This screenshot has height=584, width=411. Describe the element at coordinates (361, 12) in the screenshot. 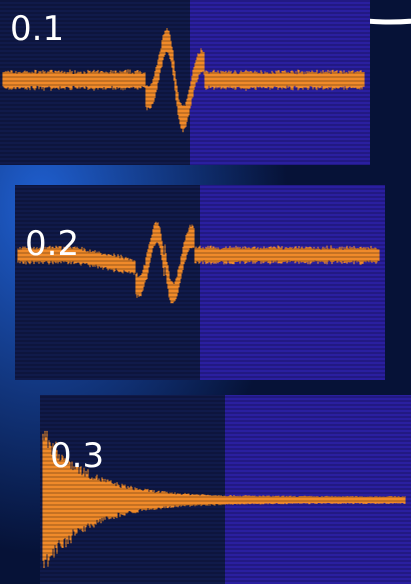

I see `corner-ring` at that location.